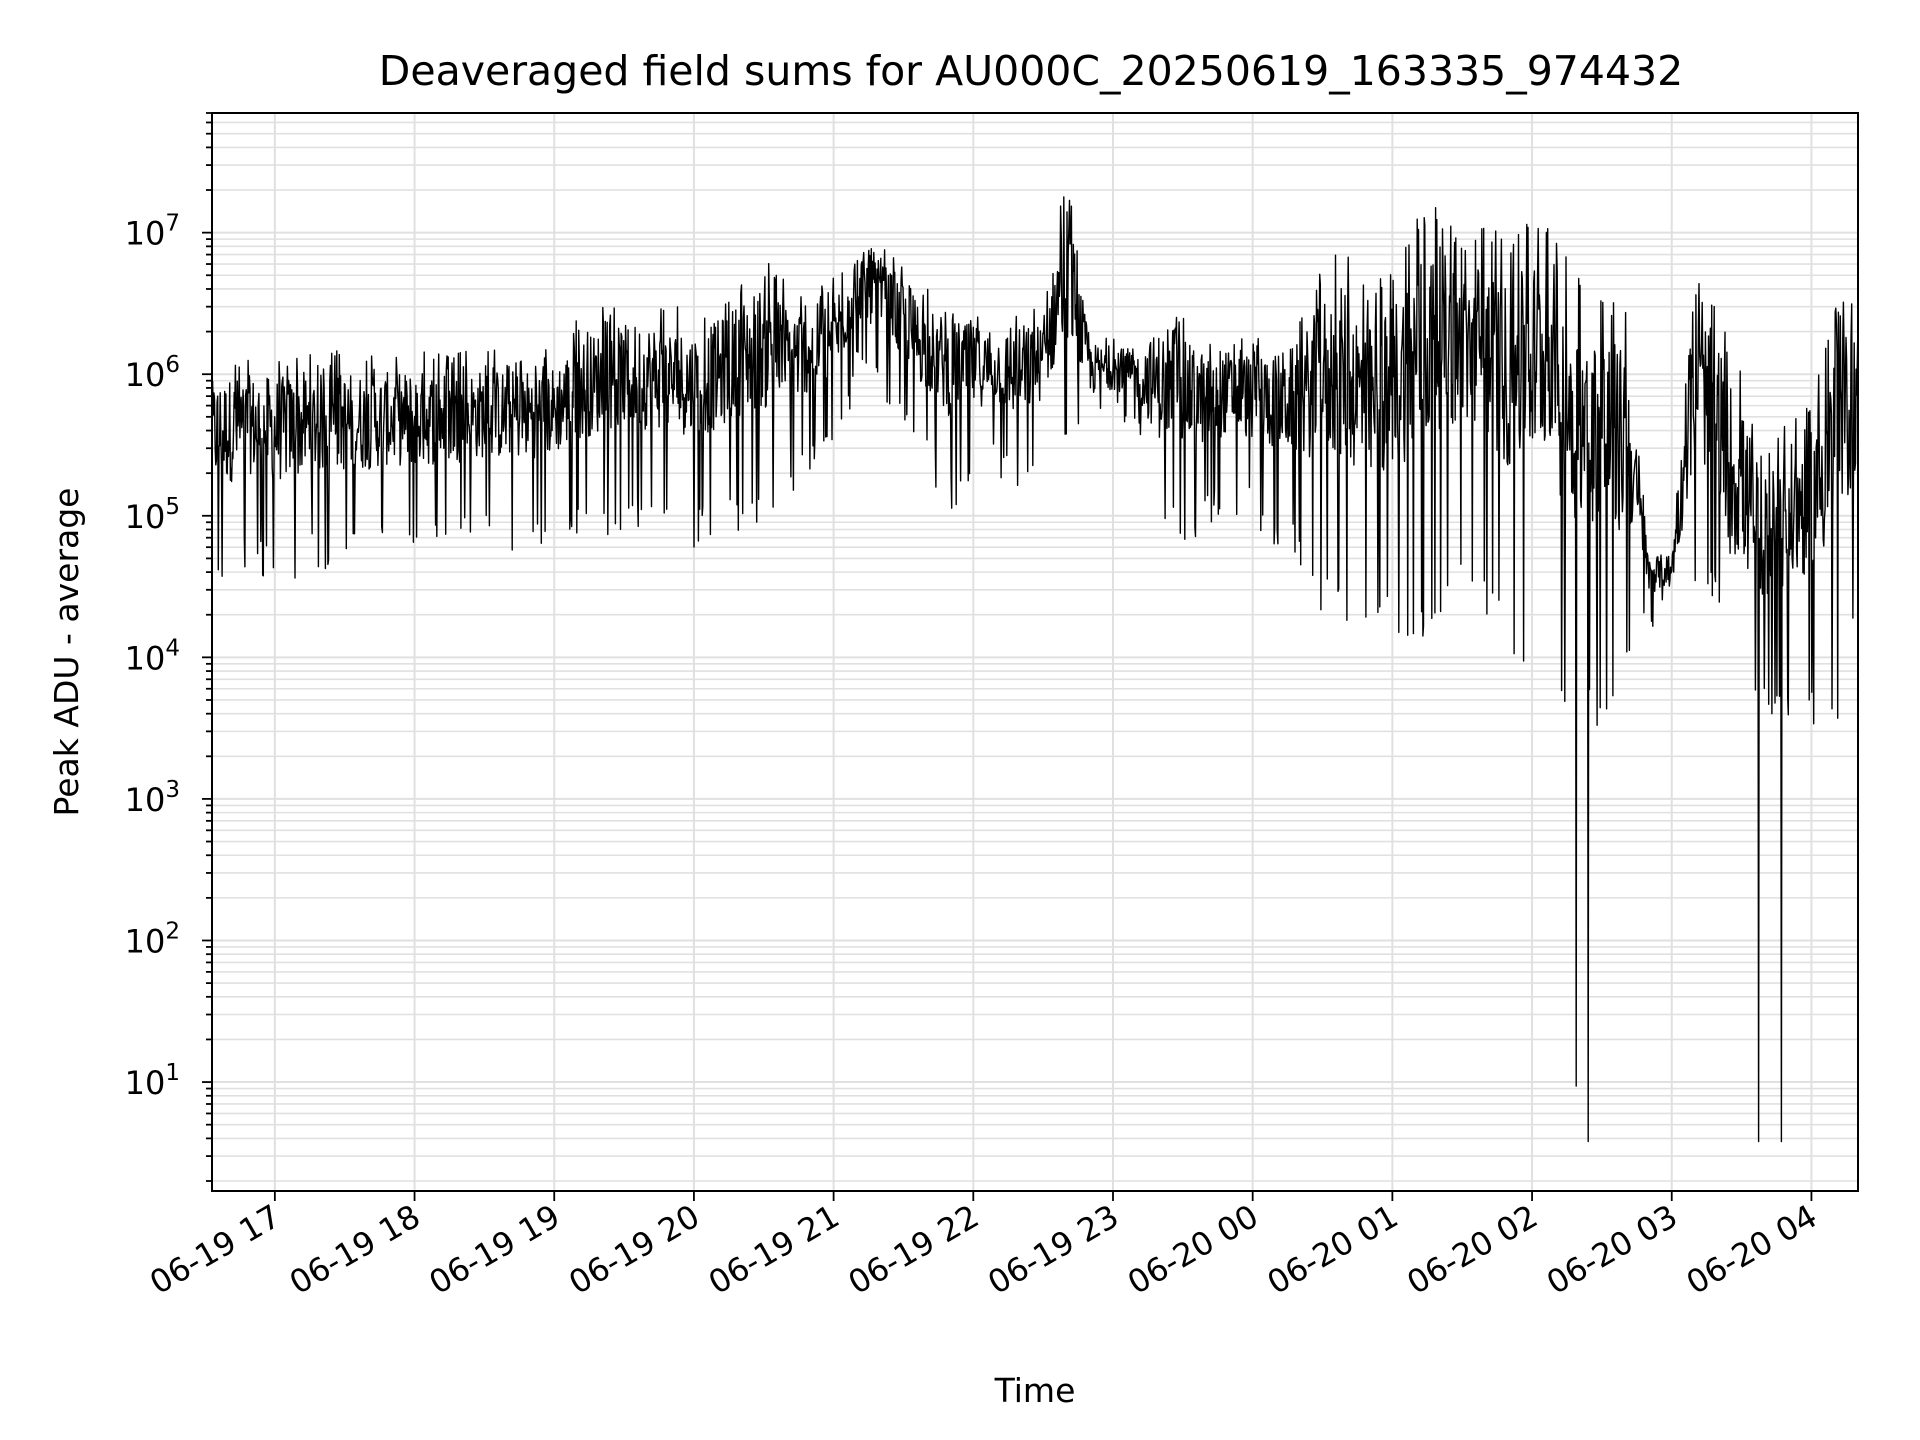  Describe the element at coordinates (152, 373) in the screenshot. I see `y-tick-label: 10⁶` at that location.